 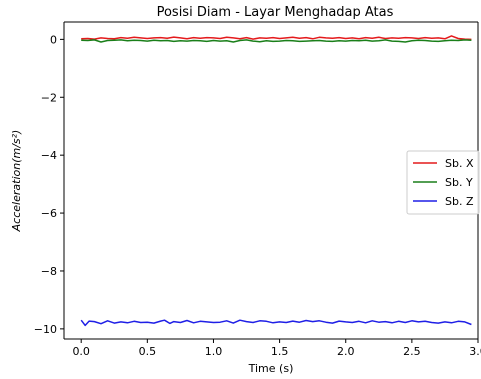 I want to click on x-axis-ticks: 0.0 0.5 1.0 1.5 2.0 2.5 3.0, so click(x=276, y=348).